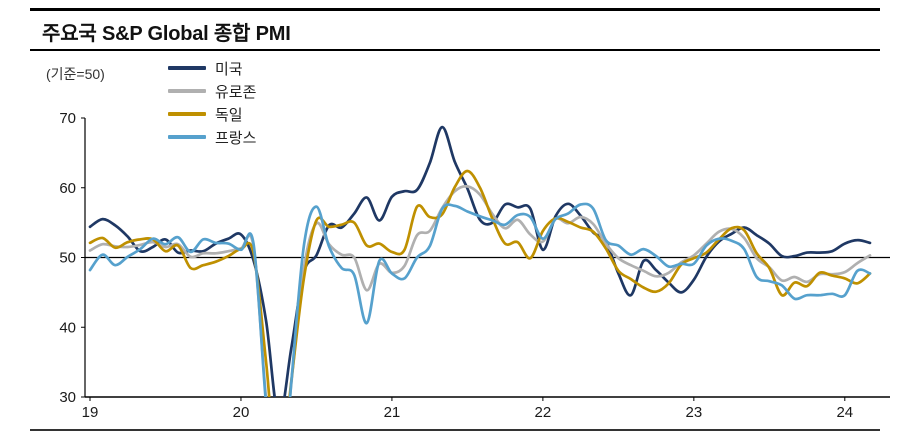 The height and width of the screenshot is (438, 907). Describe the element at coordinates (844, 412) in the screenshot. I see `svg-text: 24` at that location.